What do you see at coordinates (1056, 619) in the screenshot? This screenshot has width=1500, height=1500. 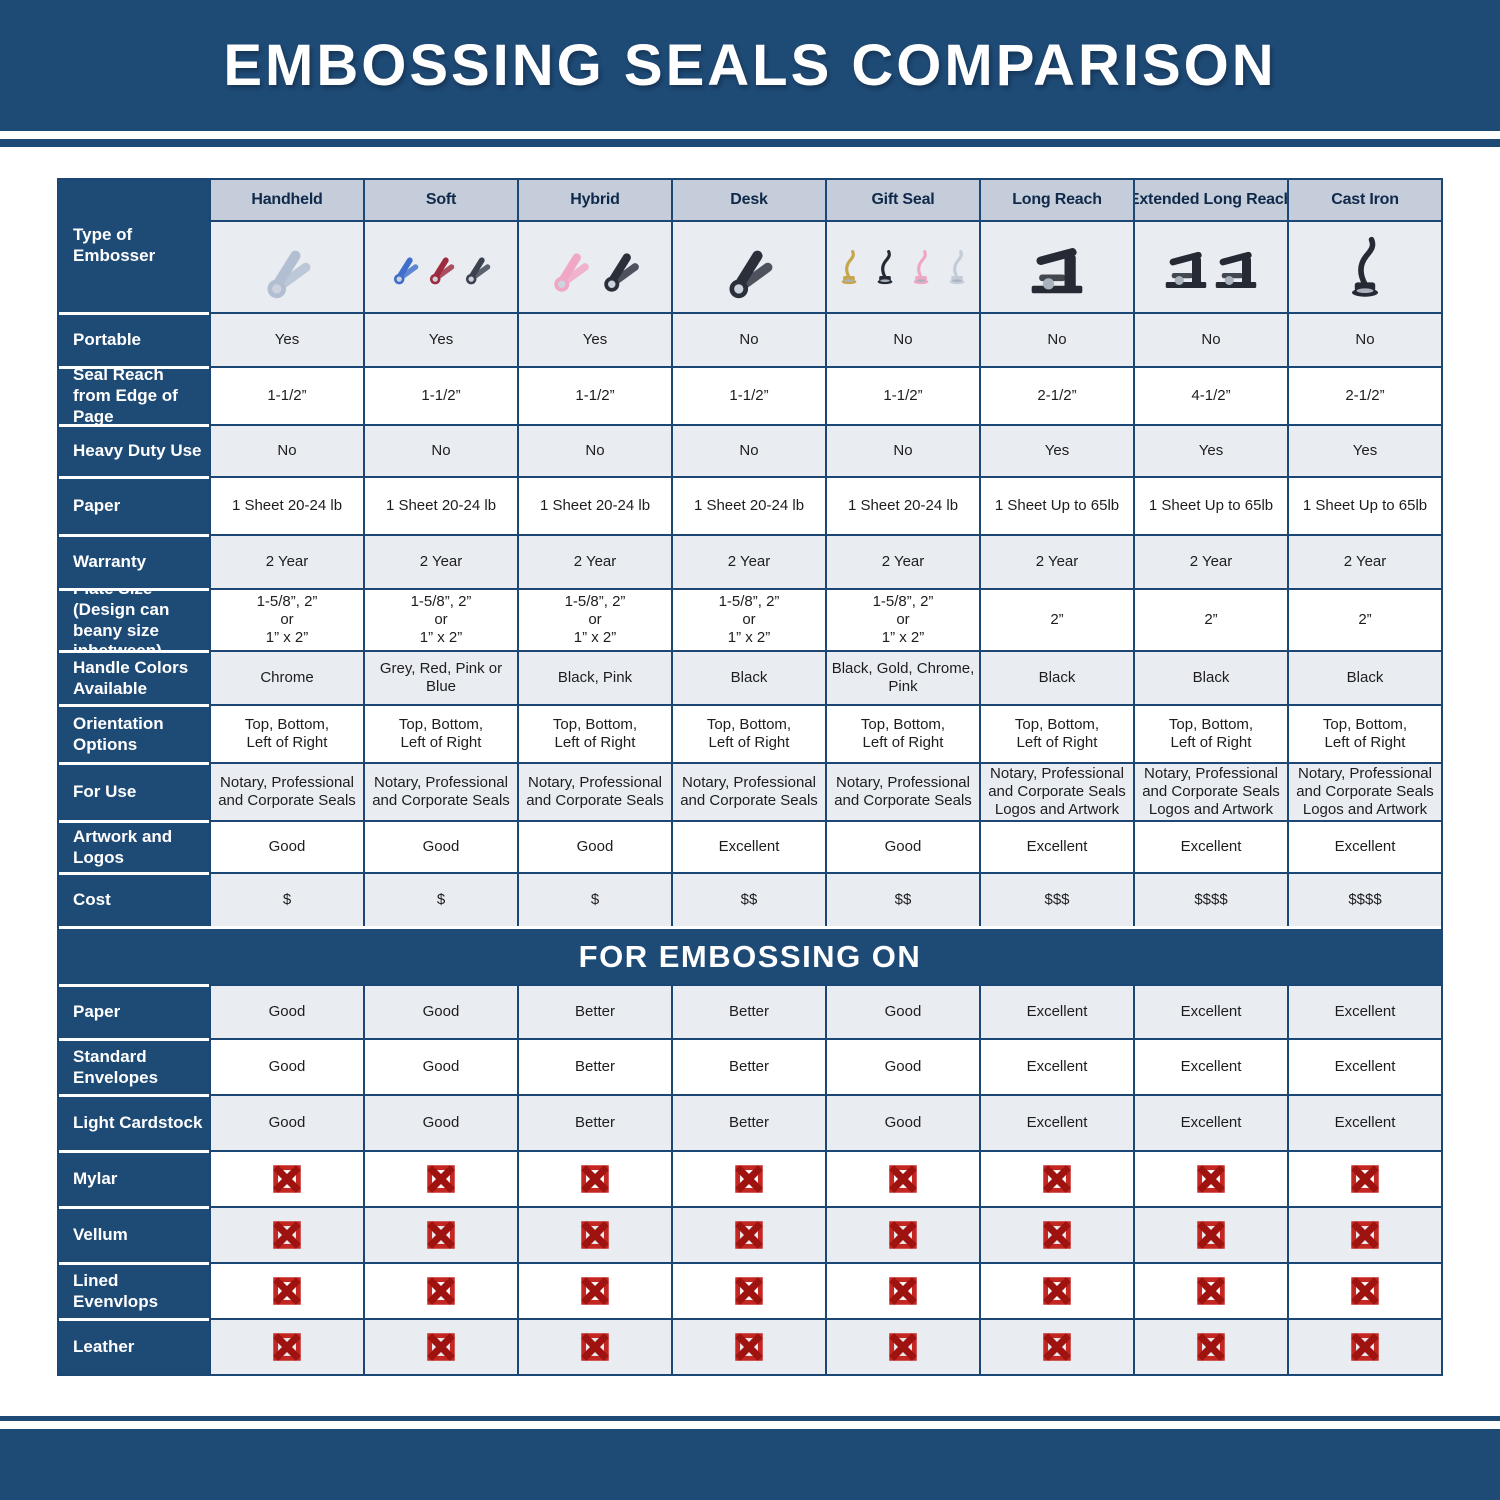 I see `cell-plate-size-design-can-beany-size-inbetween-long-reach: 2”` at bounding box center [1056, 619].